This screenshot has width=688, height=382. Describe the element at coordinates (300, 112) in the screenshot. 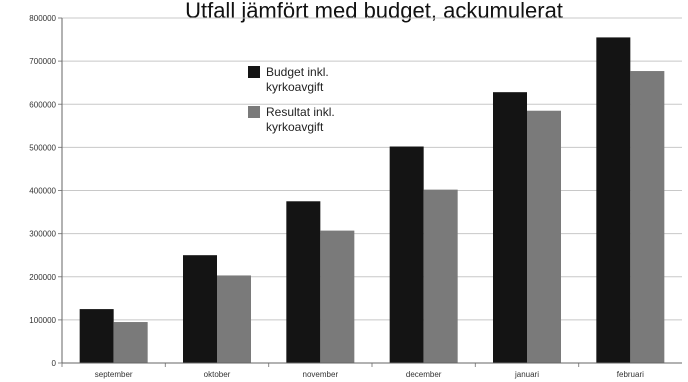

I see `legend-label: Resultat inkl.` at that location.